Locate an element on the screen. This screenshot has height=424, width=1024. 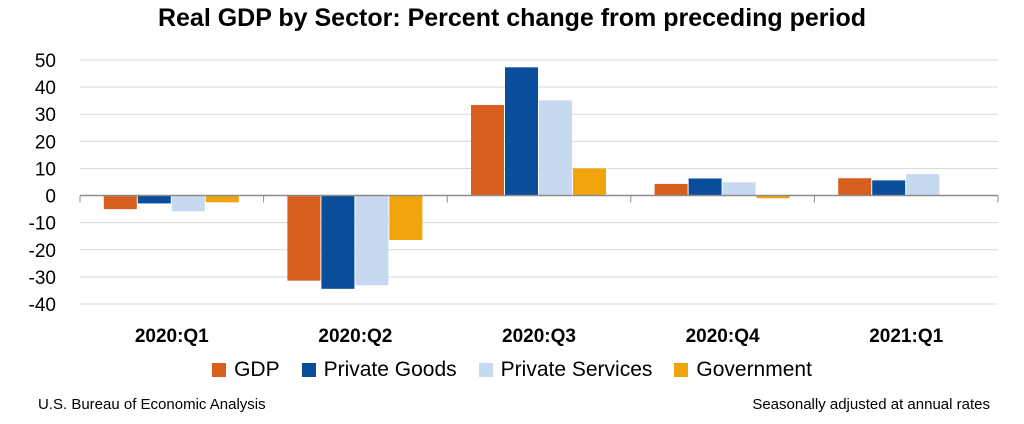
legend-swatch-private-services is located at coordinates (485, 370).